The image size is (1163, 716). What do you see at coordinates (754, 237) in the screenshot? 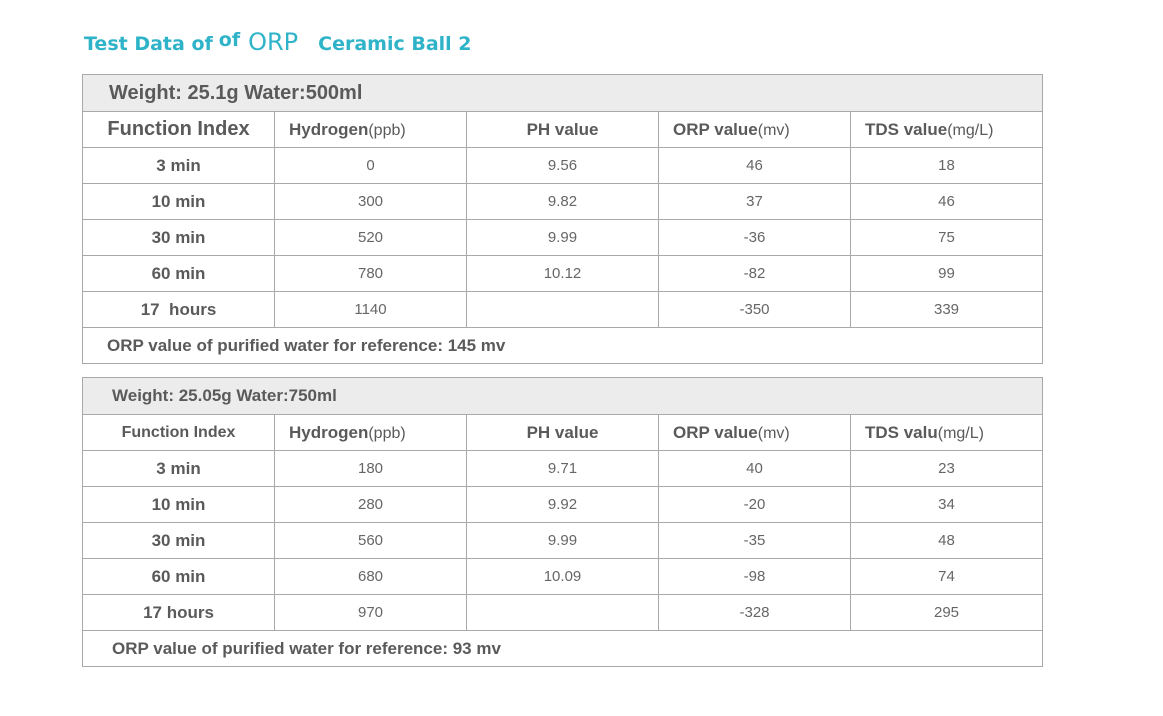
I see `orp-cell: -36` at bounding box center [754, 237].